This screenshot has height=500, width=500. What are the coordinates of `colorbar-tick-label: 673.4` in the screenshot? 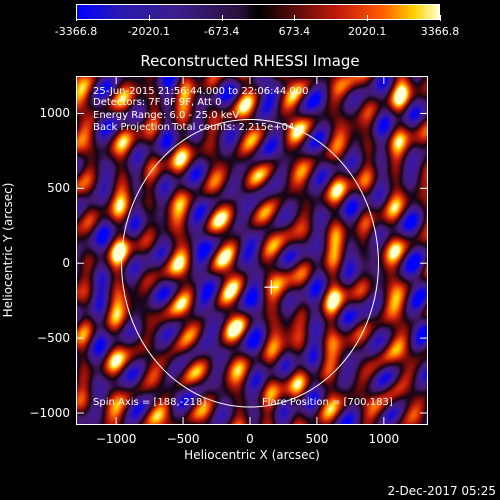 It's located at (294, 31).